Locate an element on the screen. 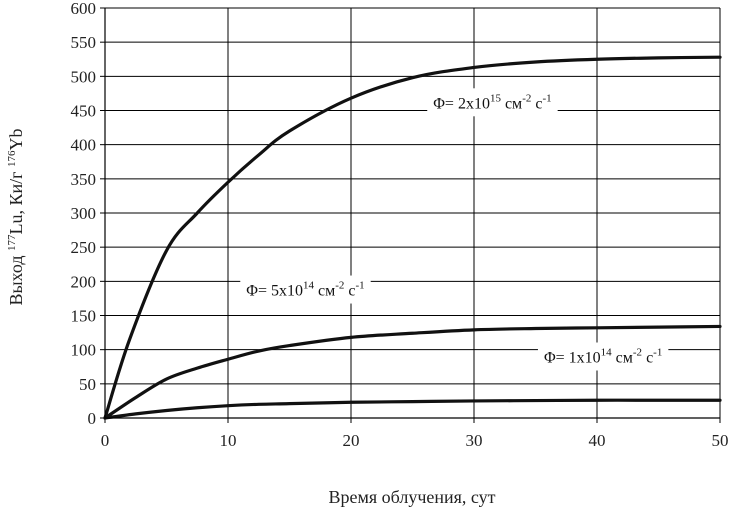 The image size is (732, 509). y-tick-label-10: 500 is located at coordinates (84, 76).